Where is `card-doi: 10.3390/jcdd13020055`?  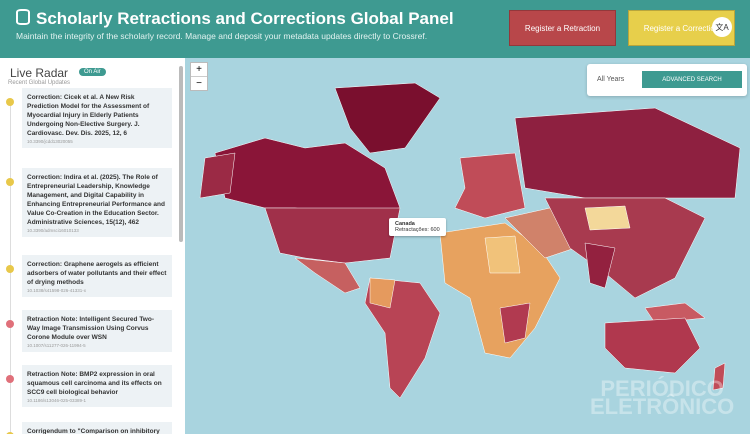
card-doi: 10.3390/jcdd13020055 is located at coordinates (50, 141).